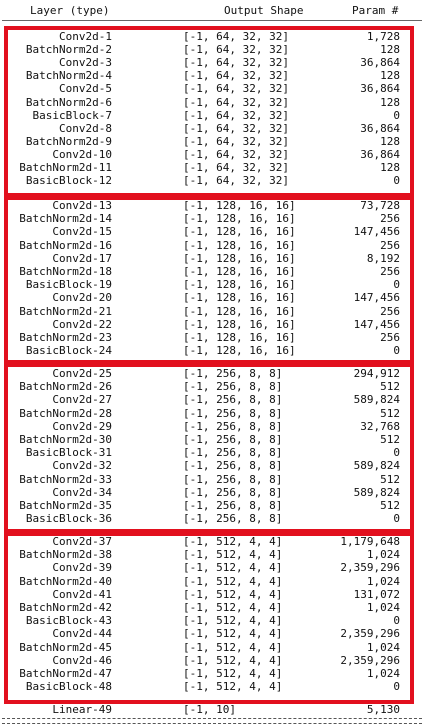 The height and width of the screenshot is (728, 424). What do you see at coordinates (82, 154) in the screenshot?
I see `layer-name: Conv2d-10` at bounding box center [82, 154].